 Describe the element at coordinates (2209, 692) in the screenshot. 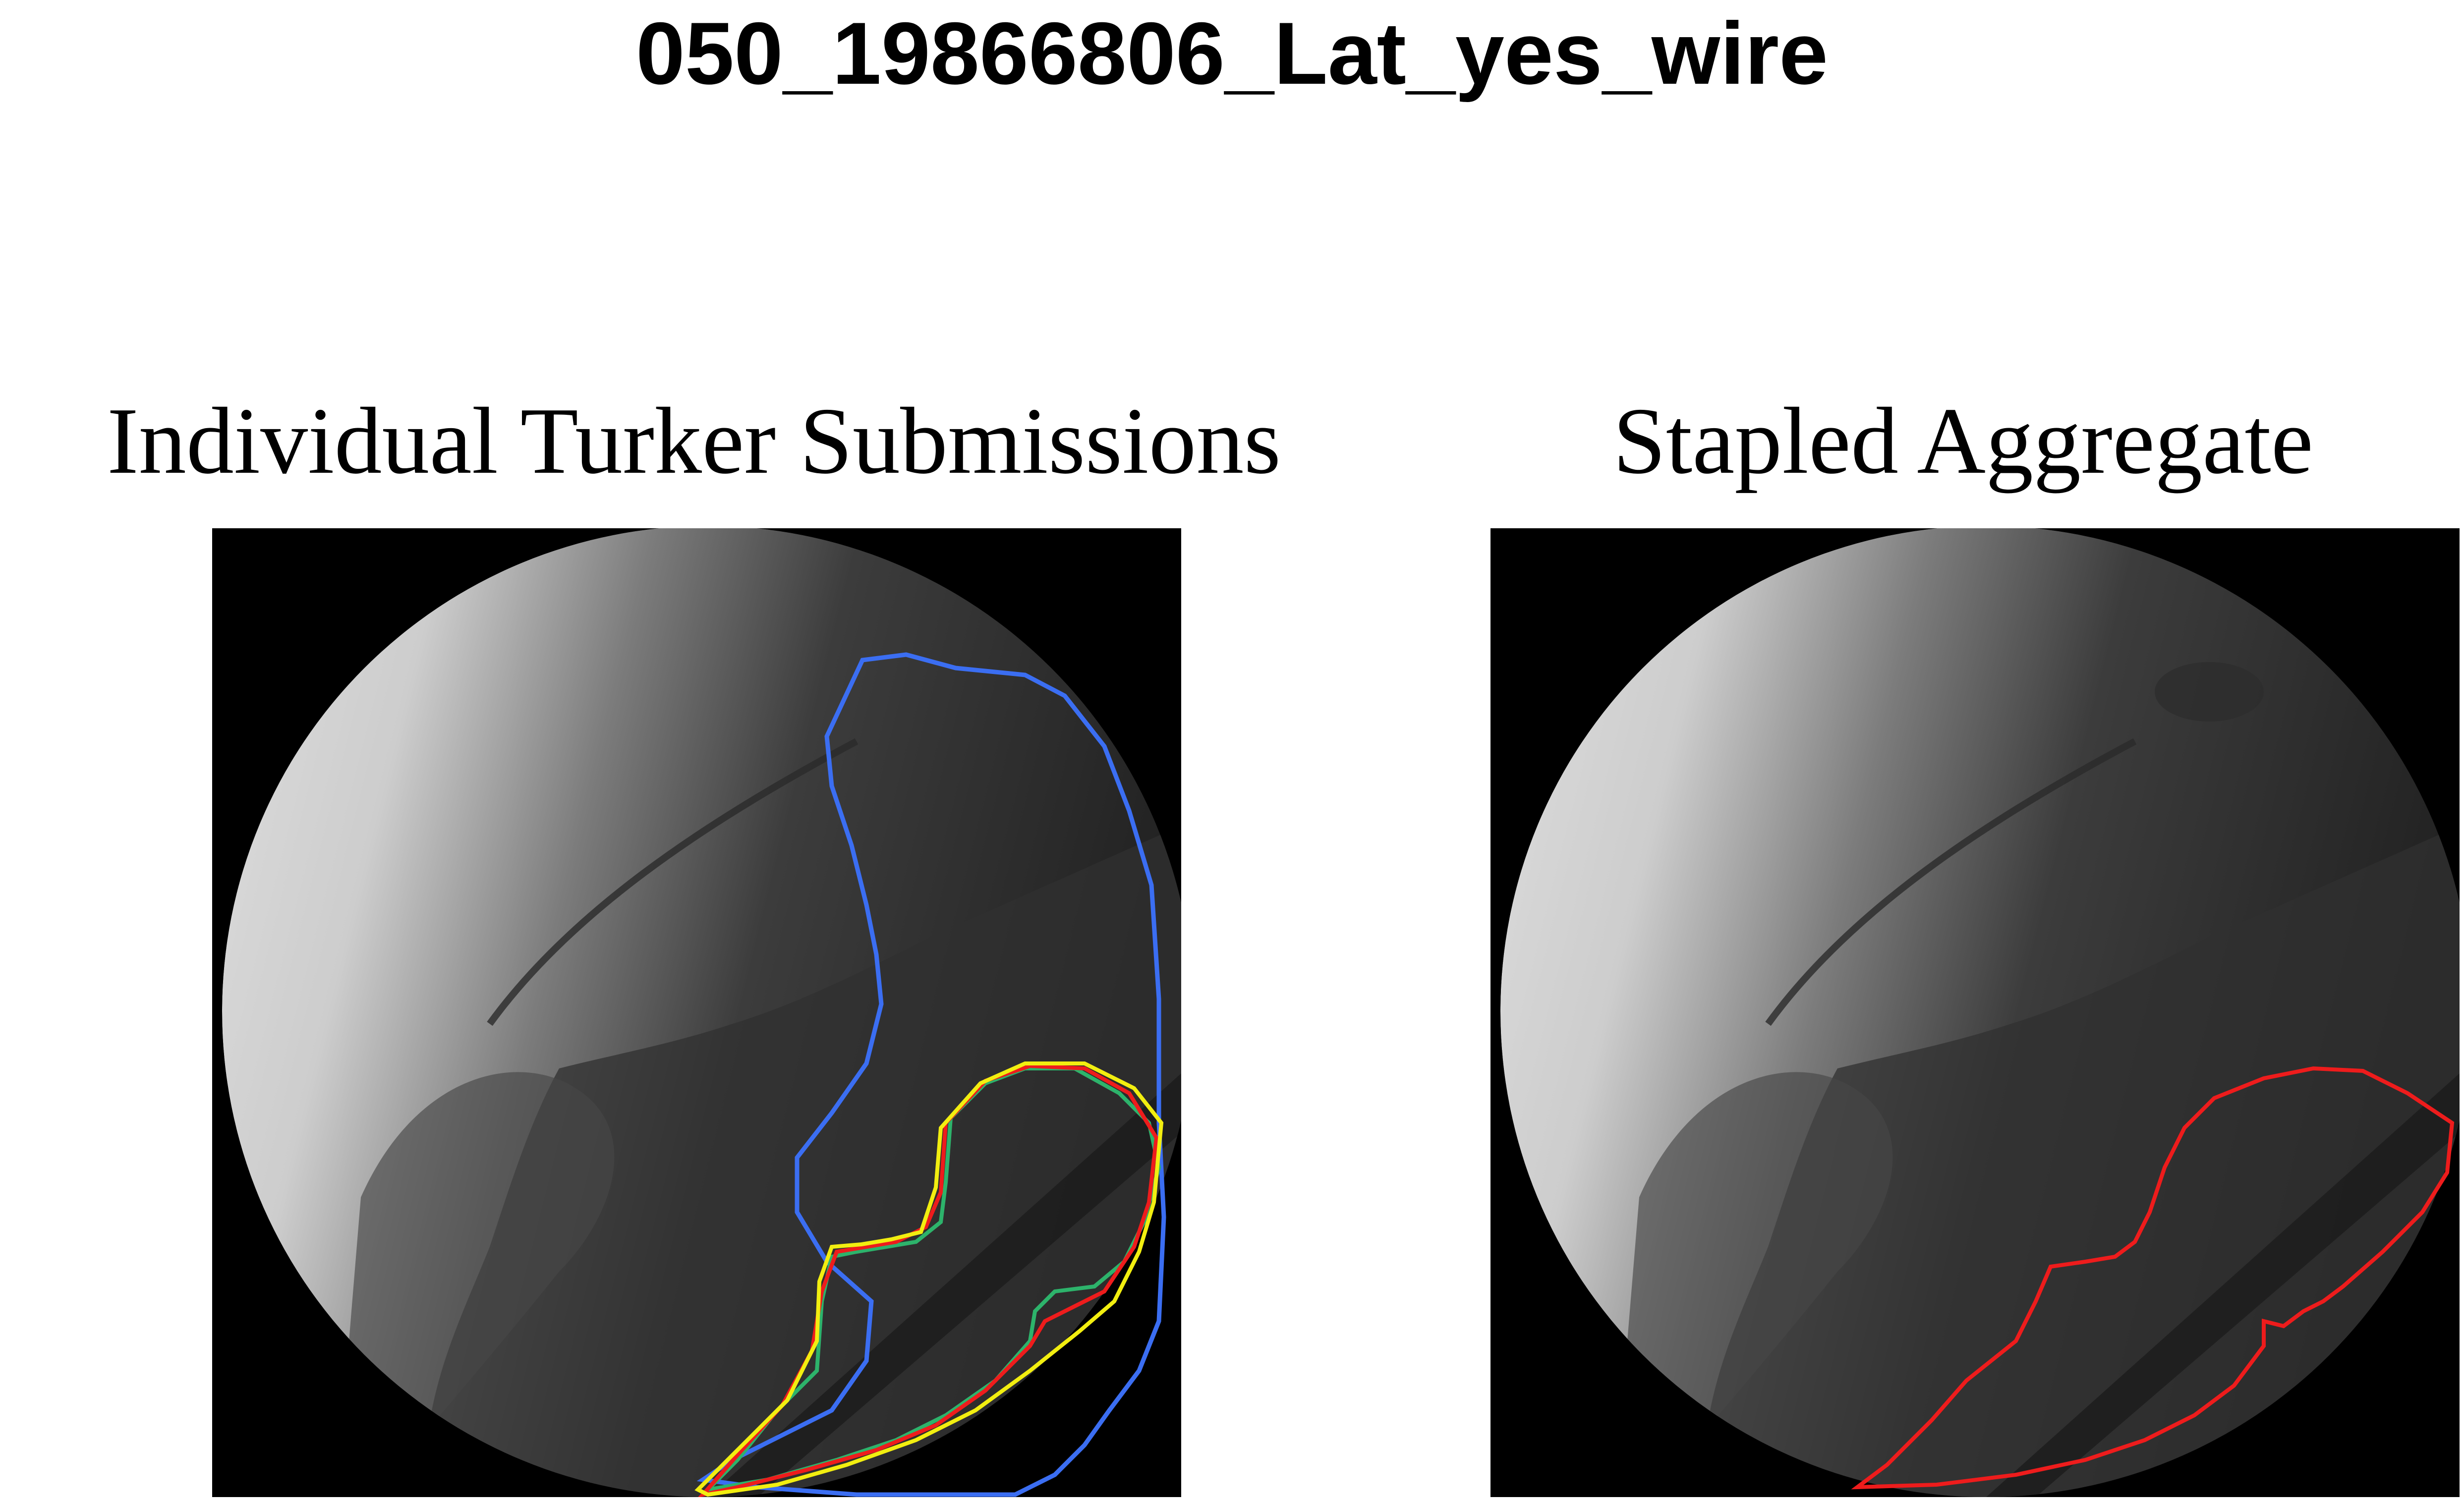

I see `dark-structure` at that location.